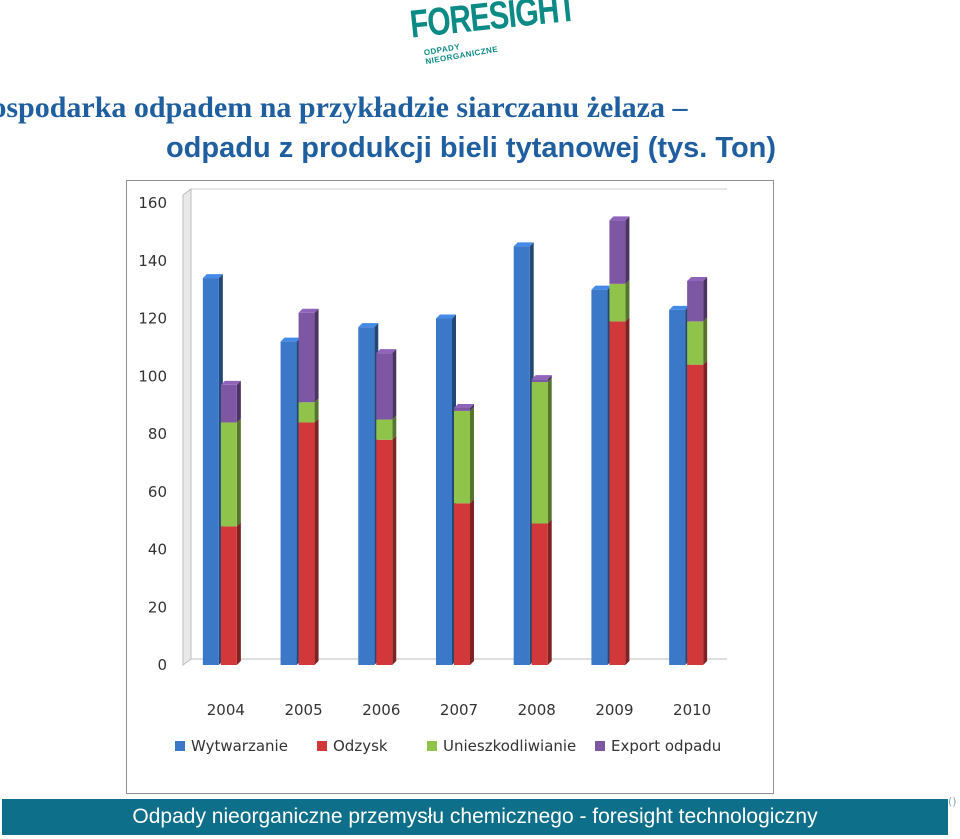 This screenshot has width=960, height=839. I want to click on bar-odzysk-2010, so click(695, 514).